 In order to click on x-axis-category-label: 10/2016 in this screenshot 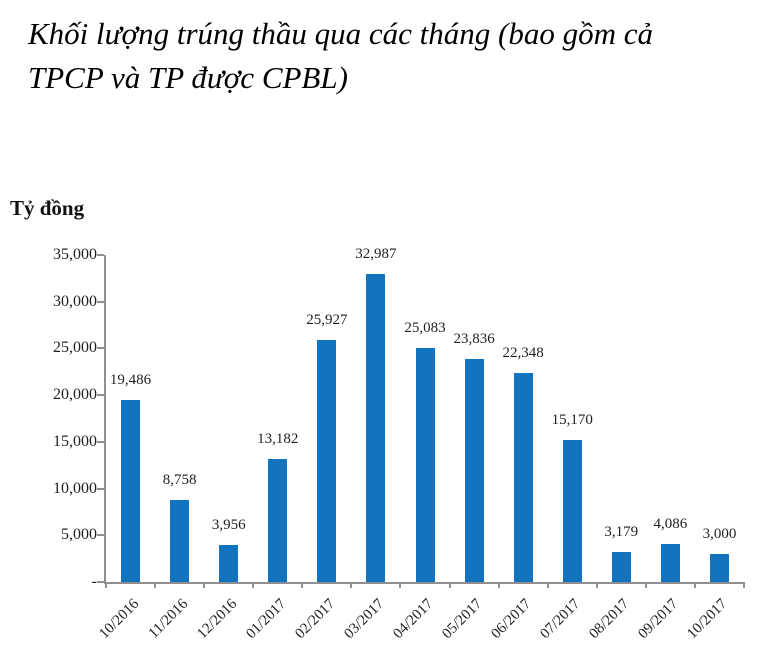, I will do `click(118, 619)`.